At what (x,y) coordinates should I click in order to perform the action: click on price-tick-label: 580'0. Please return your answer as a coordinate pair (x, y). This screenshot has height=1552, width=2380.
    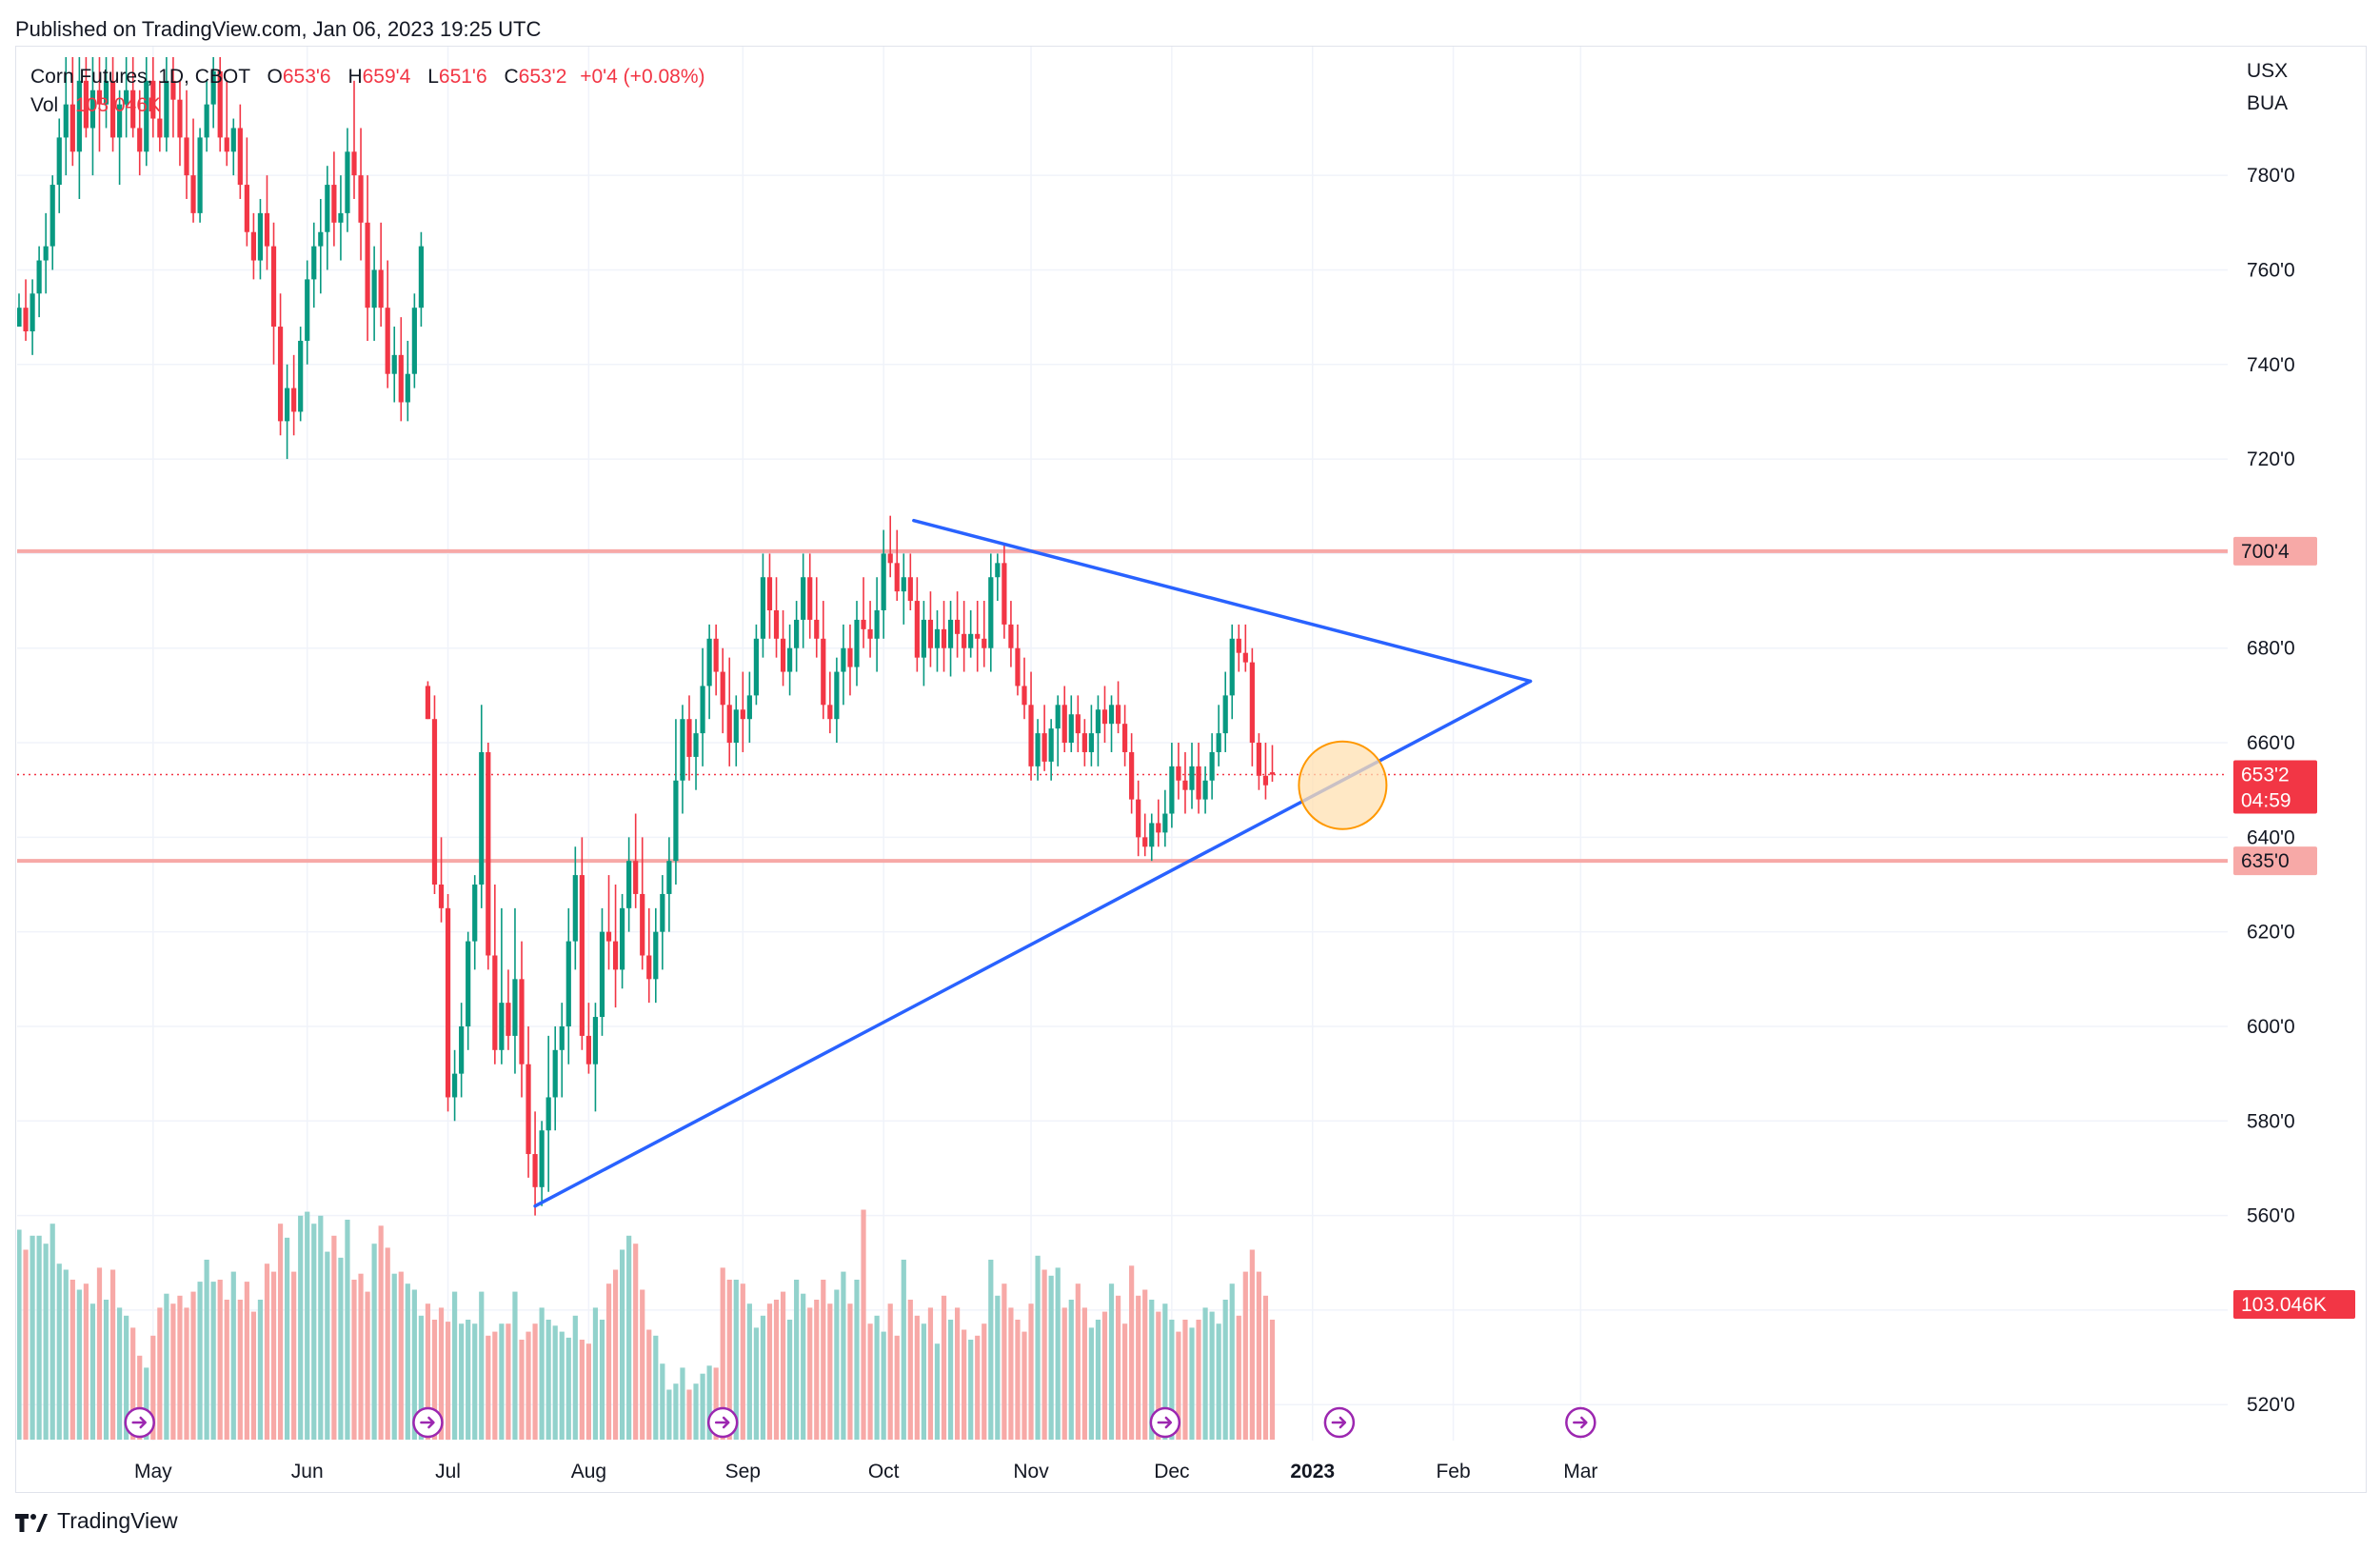
    Looking at the image, I should click on (2271, 1121).